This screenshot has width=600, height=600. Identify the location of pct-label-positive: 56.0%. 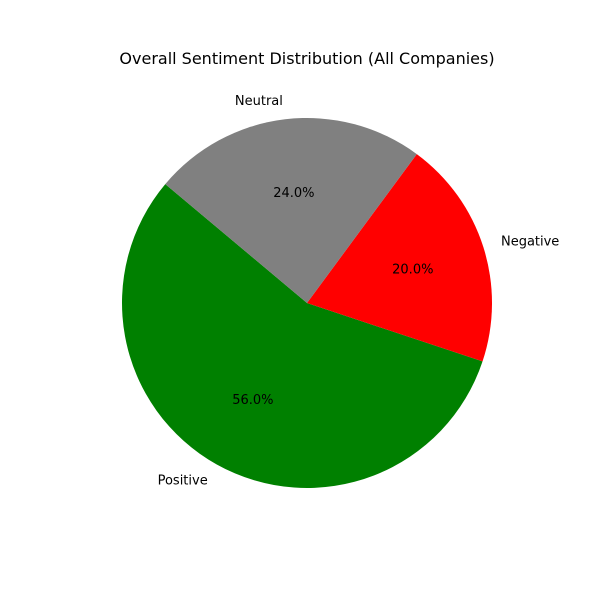
(252, 400).